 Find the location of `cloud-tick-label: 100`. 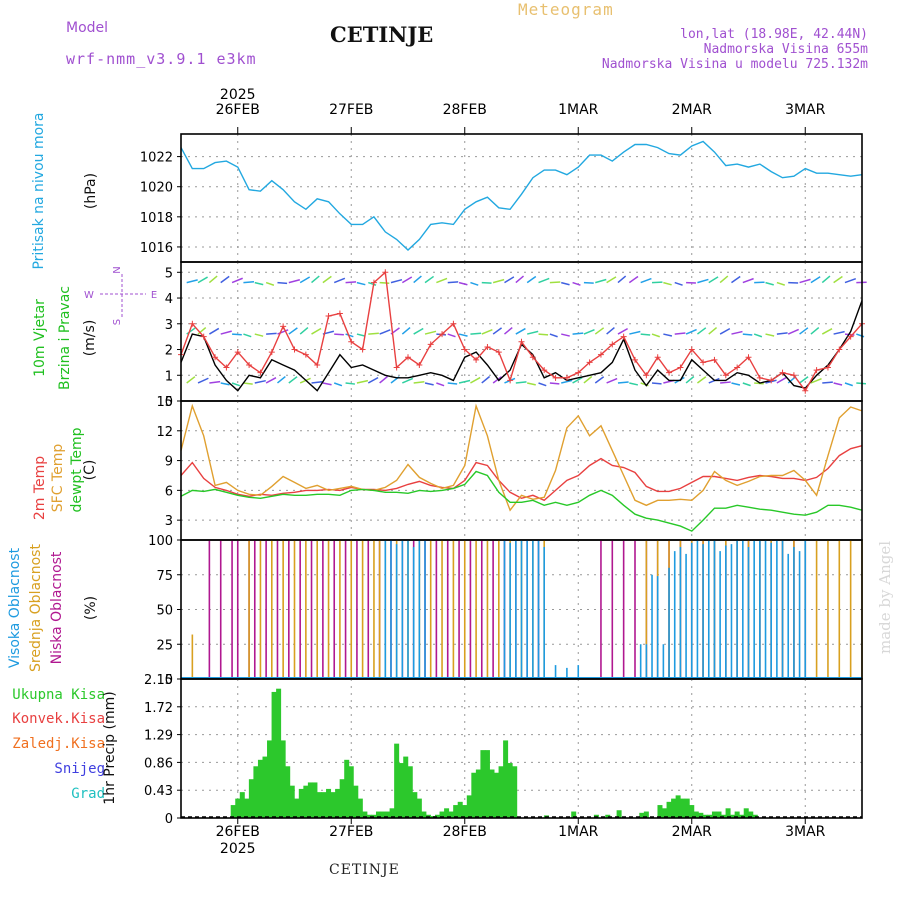

cloud-tick-label: 100 is located at coordinates (160, 541).